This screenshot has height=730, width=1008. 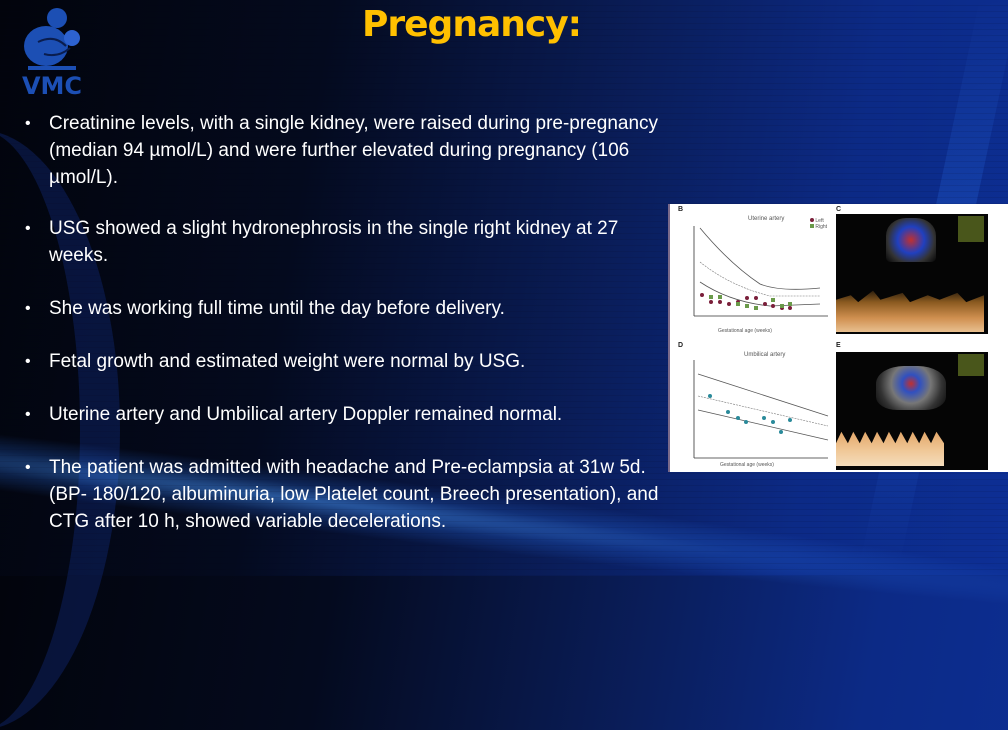 What do you see at coordinates (818, 224) in the screenshot?
I see `panel-b-legend: Left Right` at bounding box center [818, 224].